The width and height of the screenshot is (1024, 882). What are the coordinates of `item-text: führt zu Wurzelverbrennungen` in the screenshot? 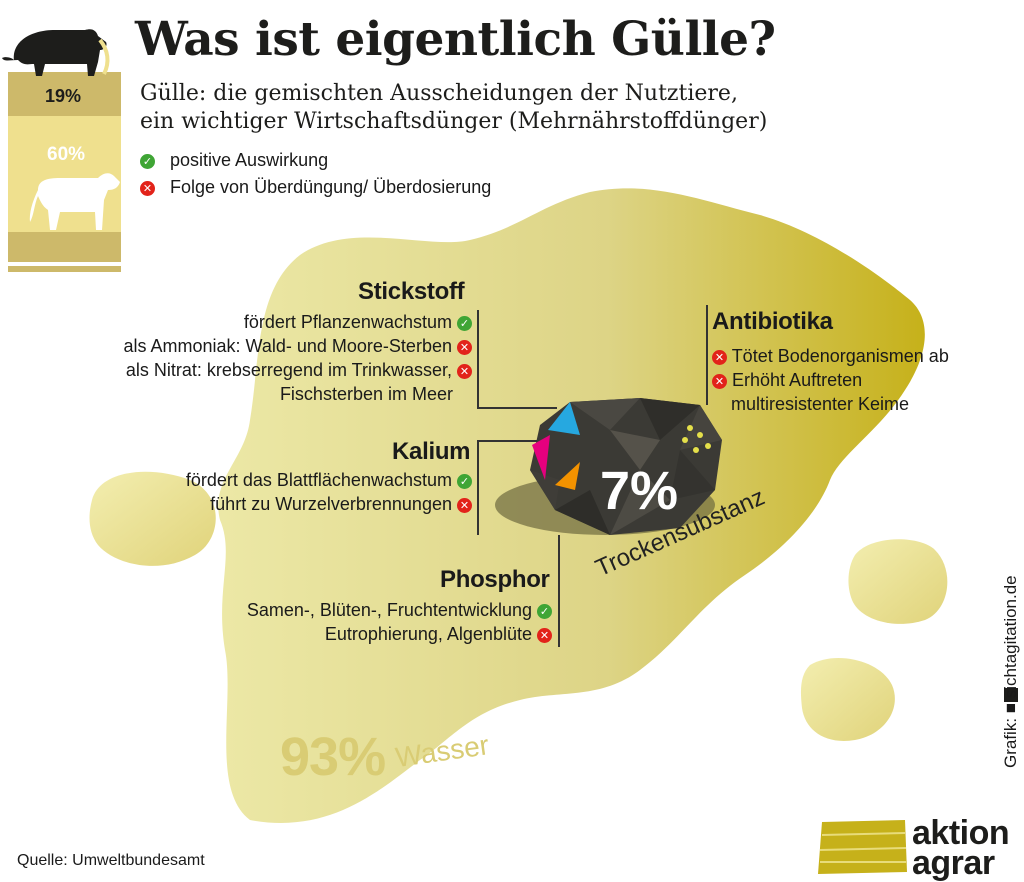 It's located at (331, 504).